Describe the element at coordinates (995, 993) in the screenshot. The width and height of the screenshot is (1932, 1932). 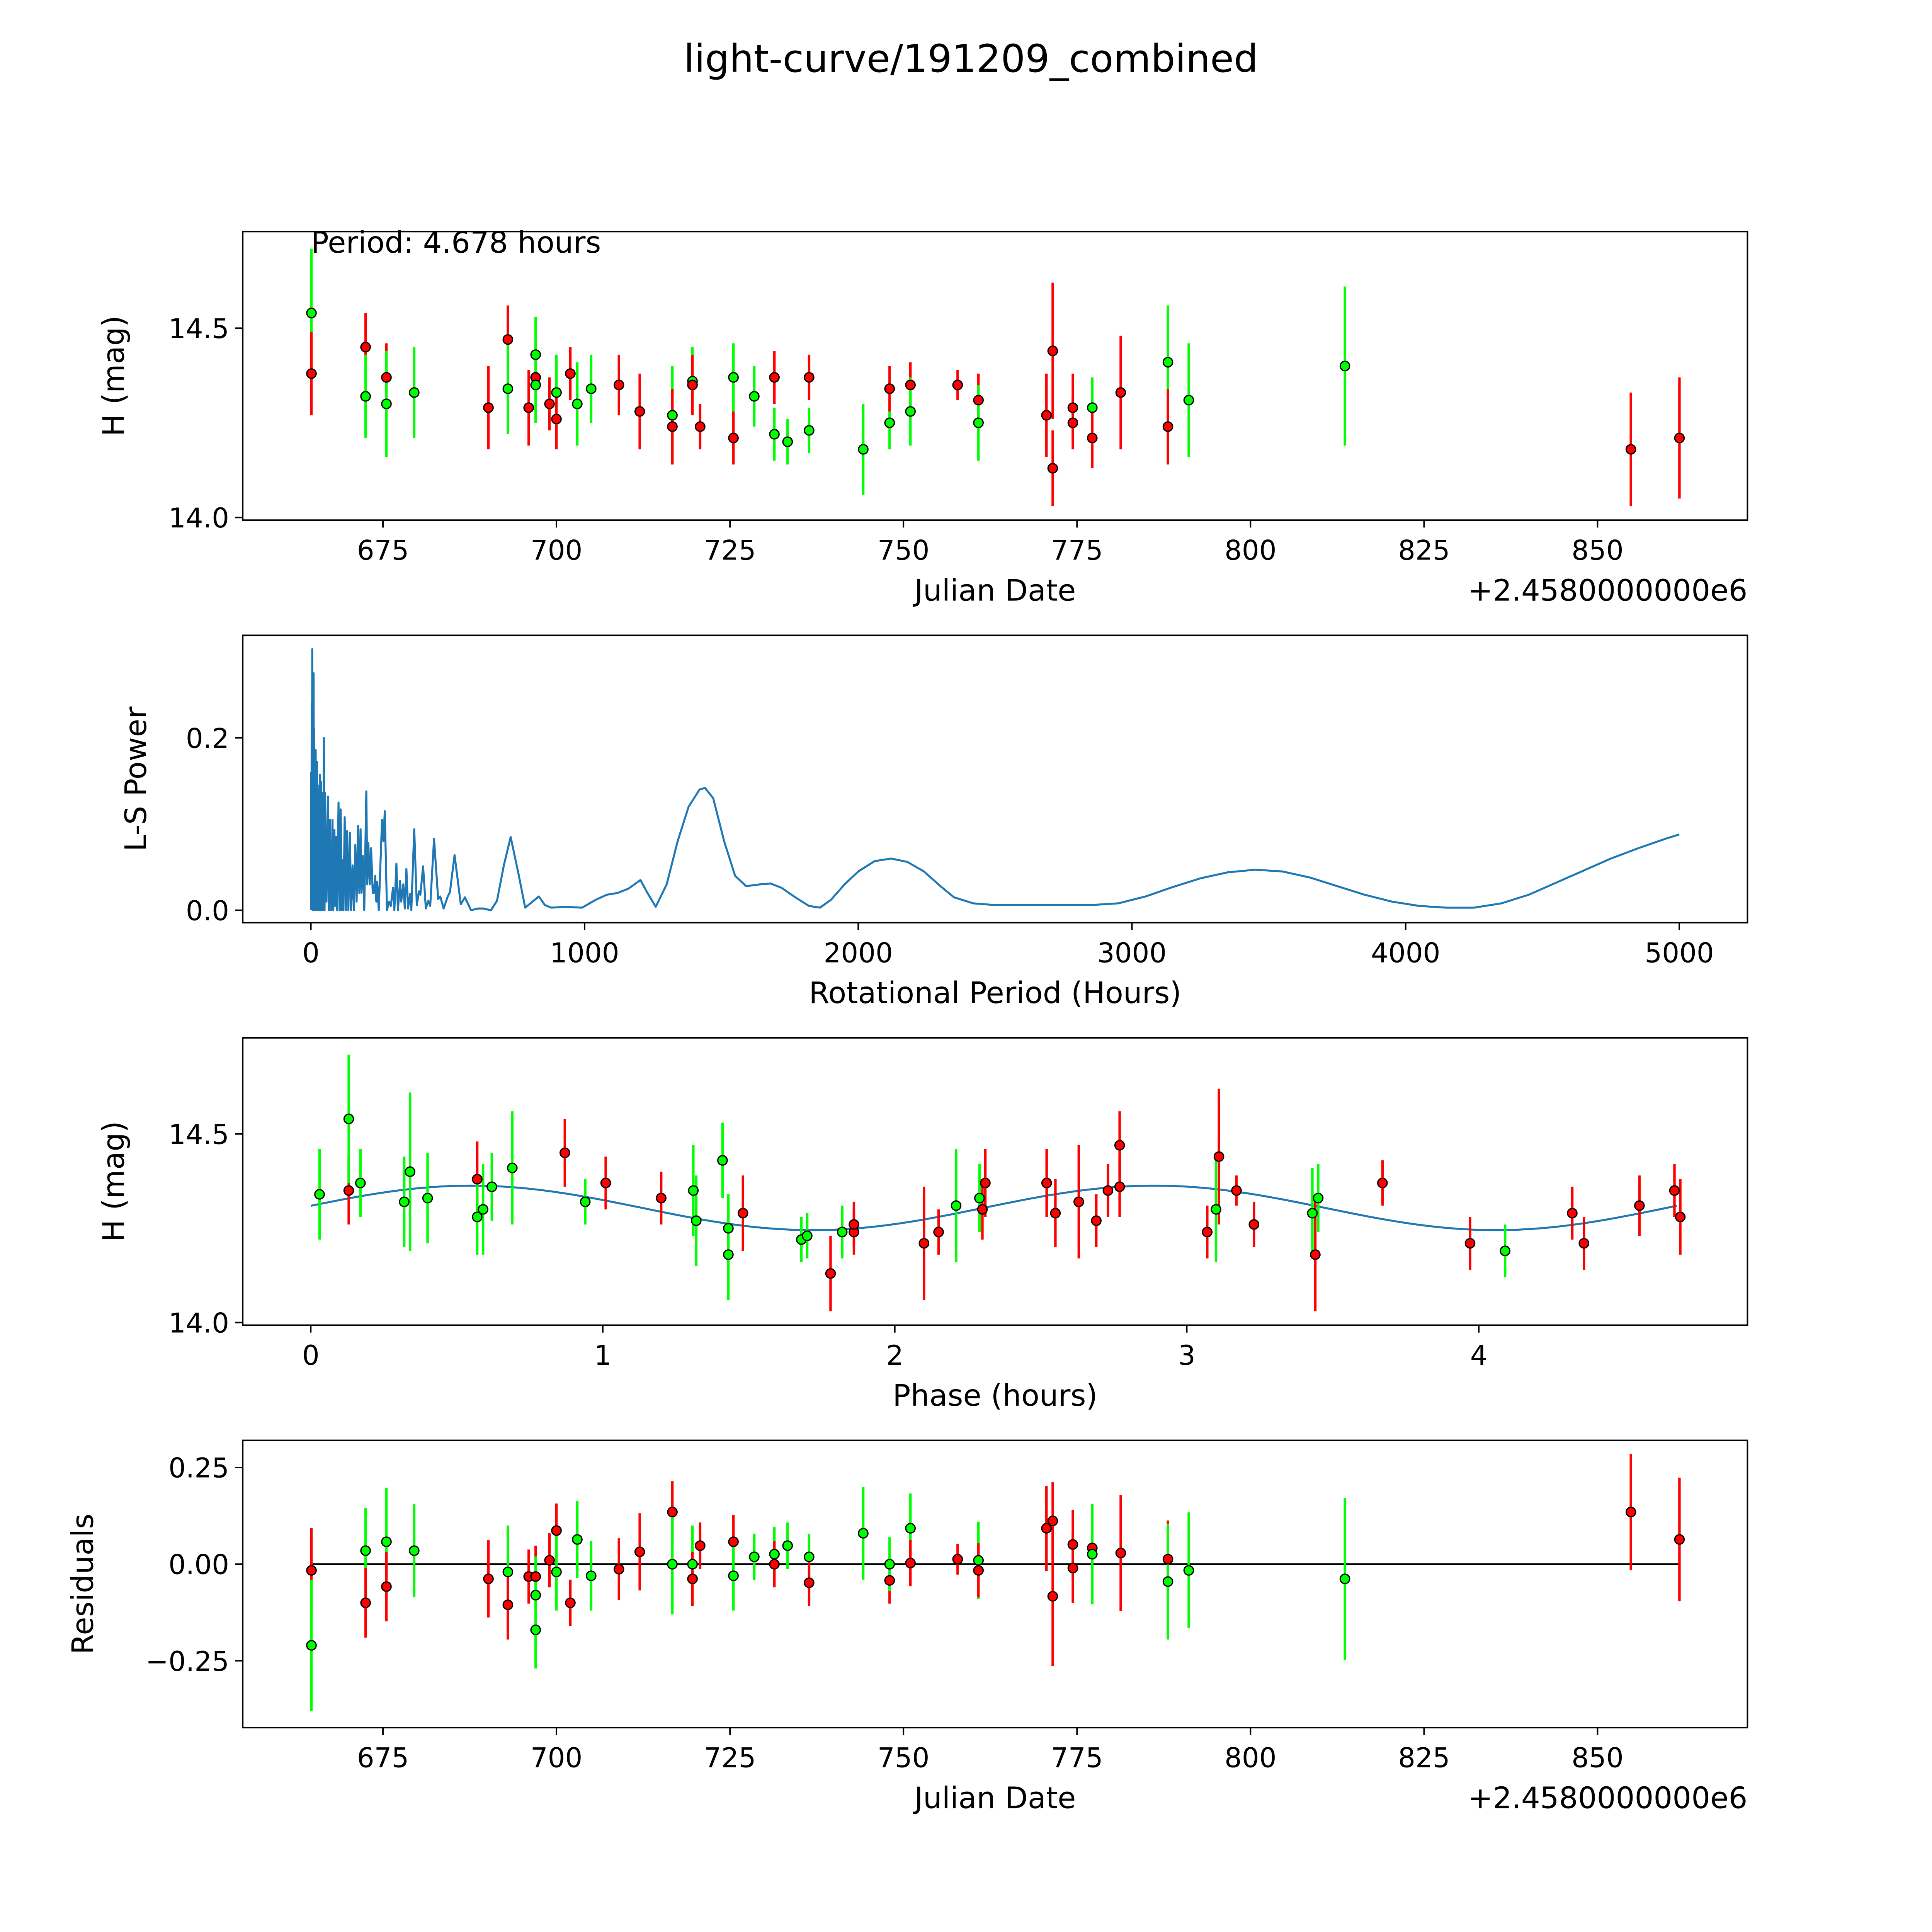
I see `x-axis-label: Rotational Period (Hours)` at that location.